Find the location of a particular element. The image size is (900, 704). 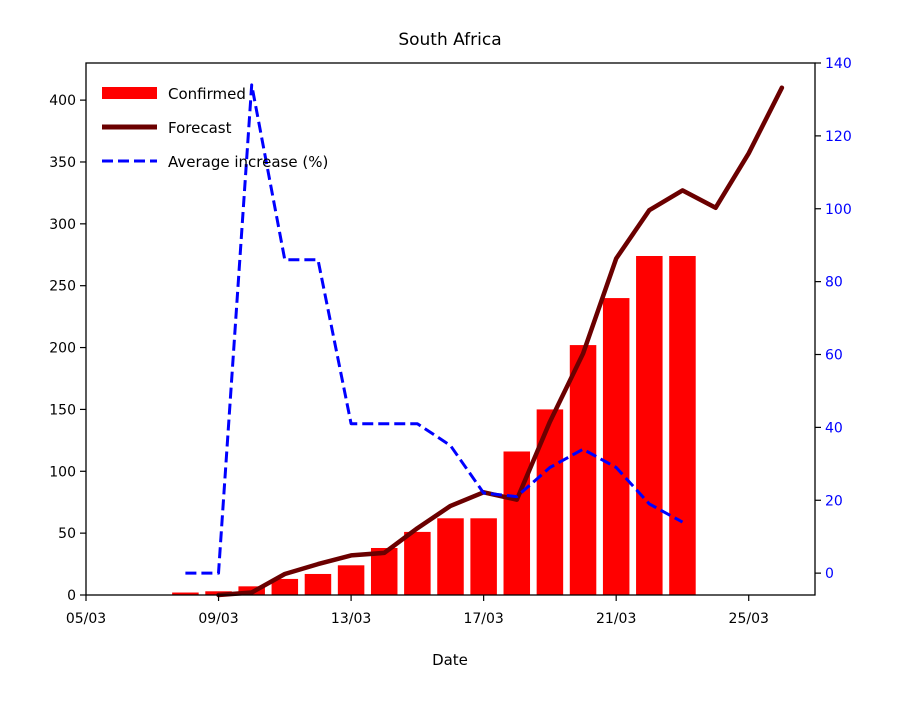

x-tick-label: 13/03 is located at coordinates (351, 619).